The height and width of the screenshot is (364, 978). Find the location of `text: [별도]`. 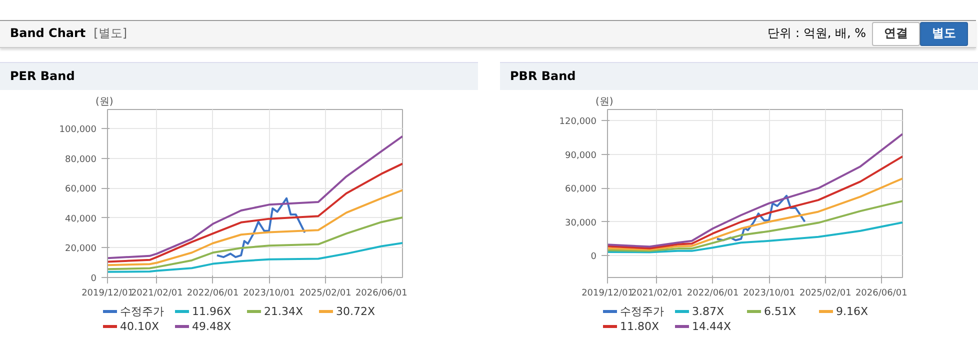

text: [별도] is located at coordinates (111, 33).